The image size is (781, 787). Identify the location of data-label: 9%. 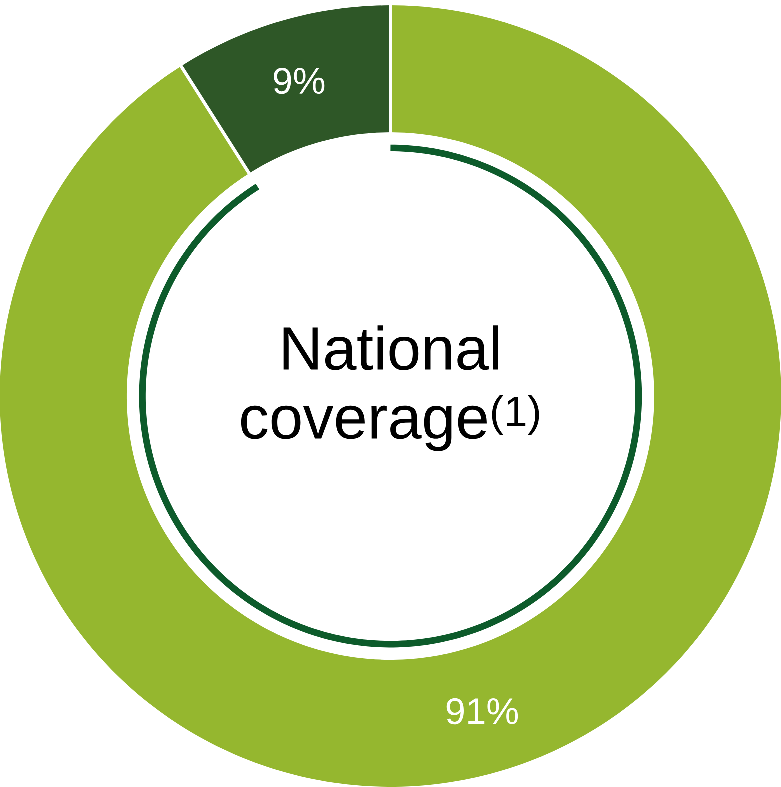
(299, 81).